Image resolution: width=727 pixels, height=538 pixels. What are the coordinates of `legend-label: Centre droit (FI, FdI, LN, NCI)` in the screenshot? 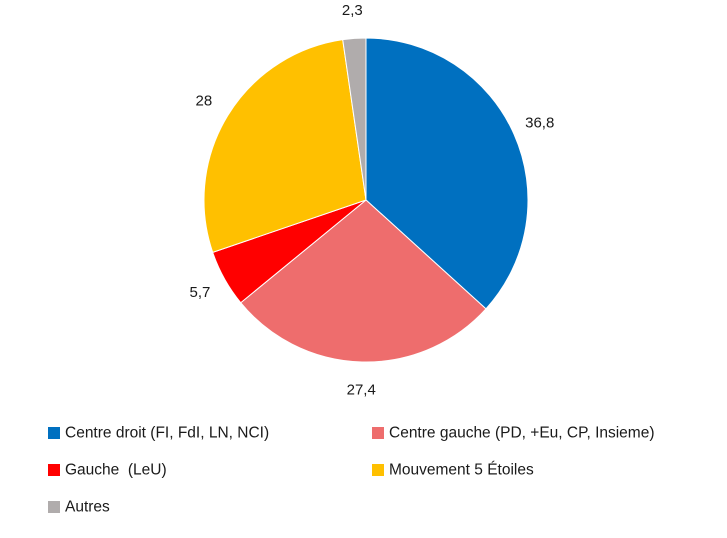 It's located at (167, 433).